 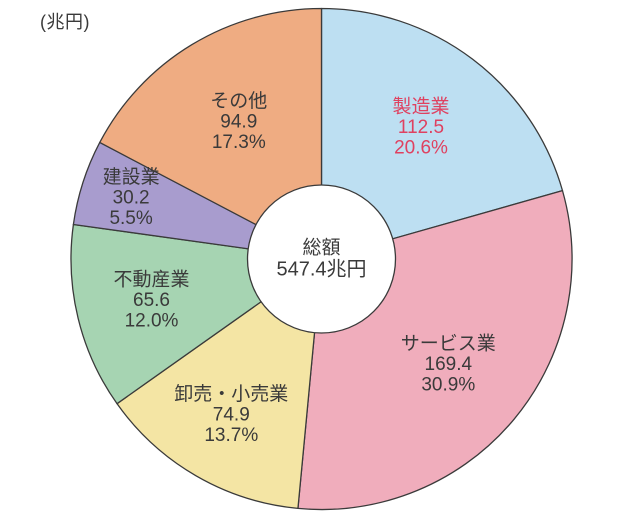 I want to click on slice-label-services-value: 169.4, so click(x=449, y=364).